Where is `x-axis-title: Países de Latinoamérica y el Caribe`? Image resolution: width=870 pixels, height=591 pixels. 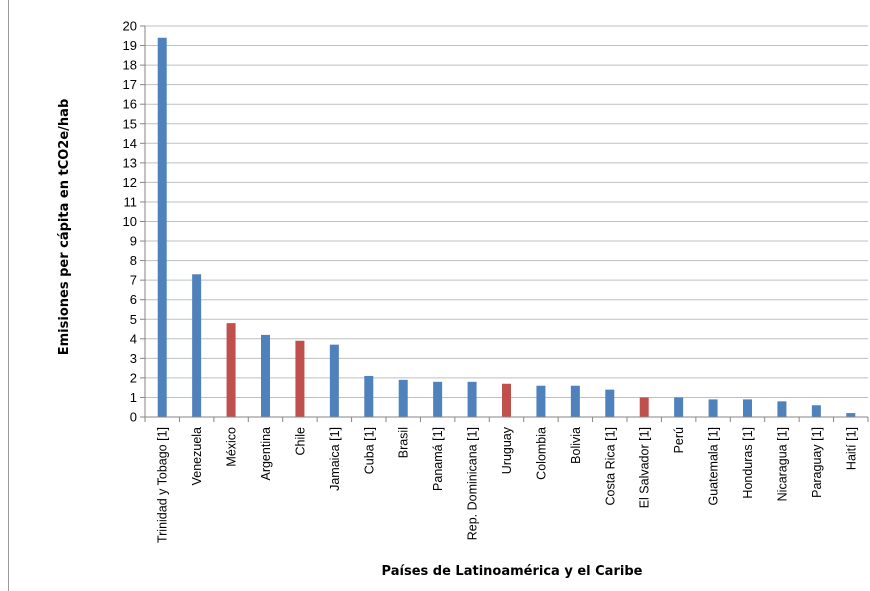 x-axis-title: Países de Latinoamérica y el Caribe is located at coordinates (512, 571).